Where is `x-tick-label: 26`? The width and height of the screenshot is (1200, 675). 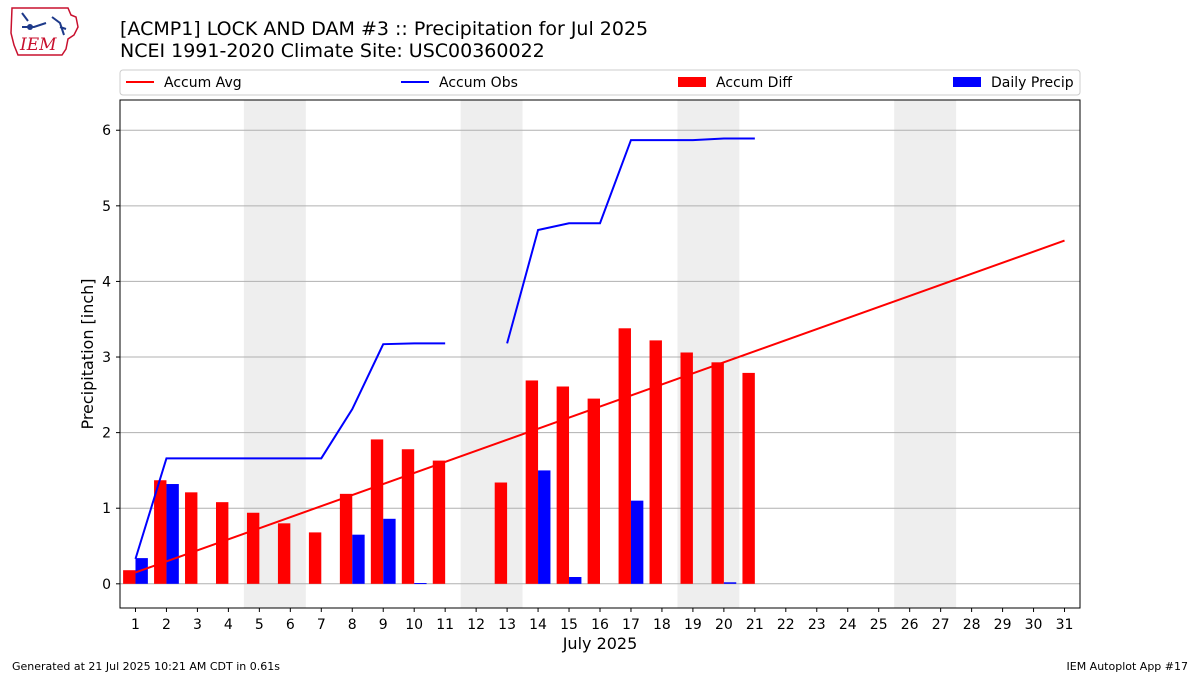
x-tick-label: 26 is located at coordinates (910, 625).